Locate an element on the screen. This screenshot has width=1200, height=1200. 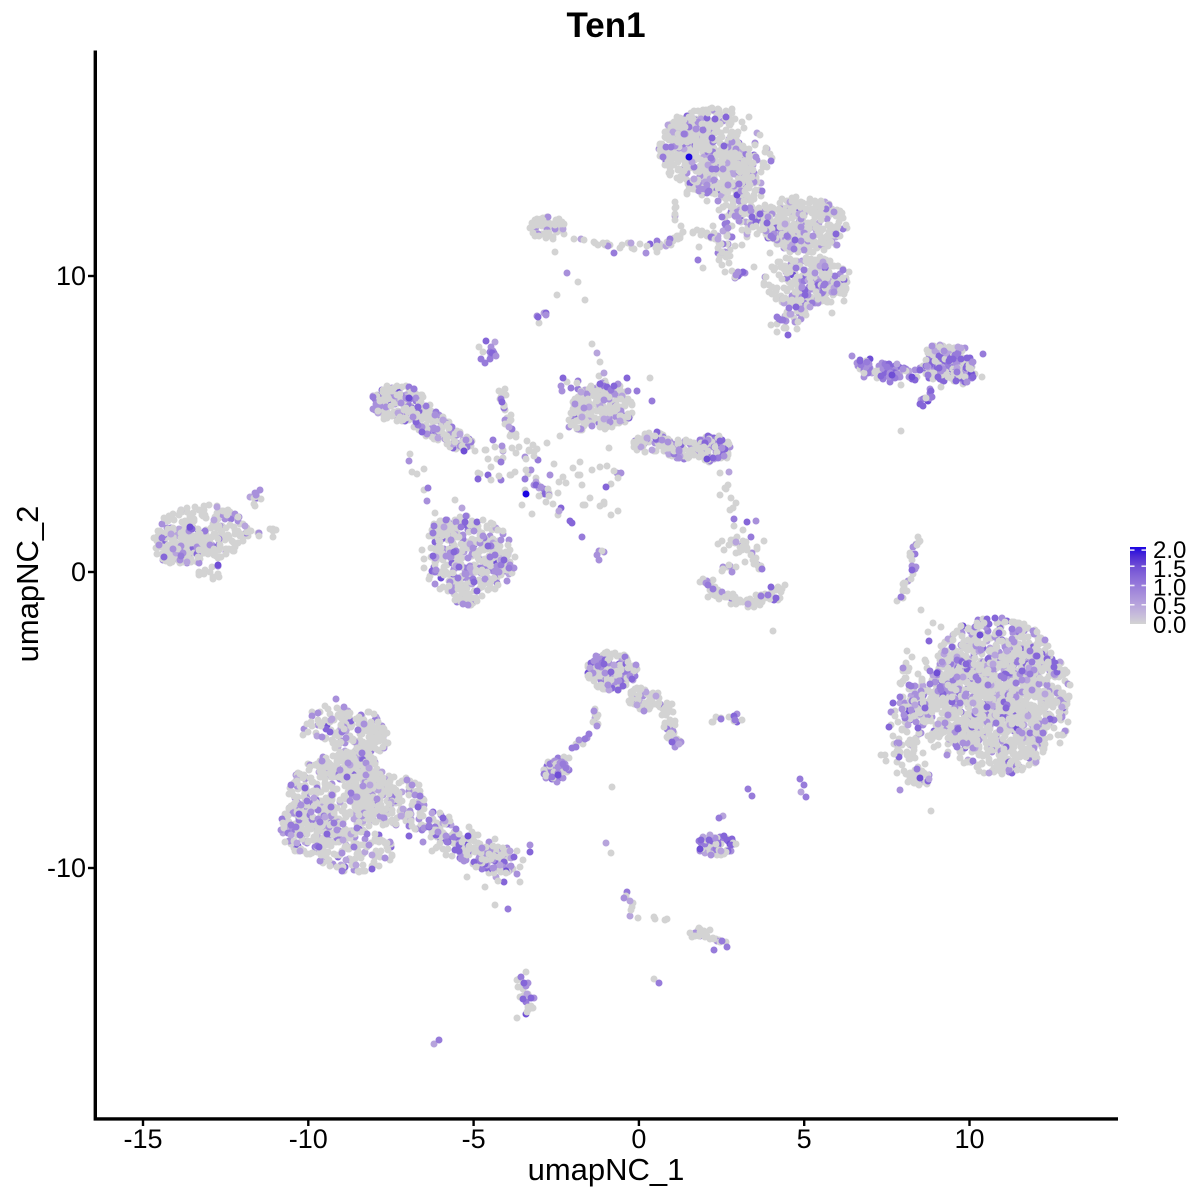
svg-text: 5 is located at coordinates (804, 1139).